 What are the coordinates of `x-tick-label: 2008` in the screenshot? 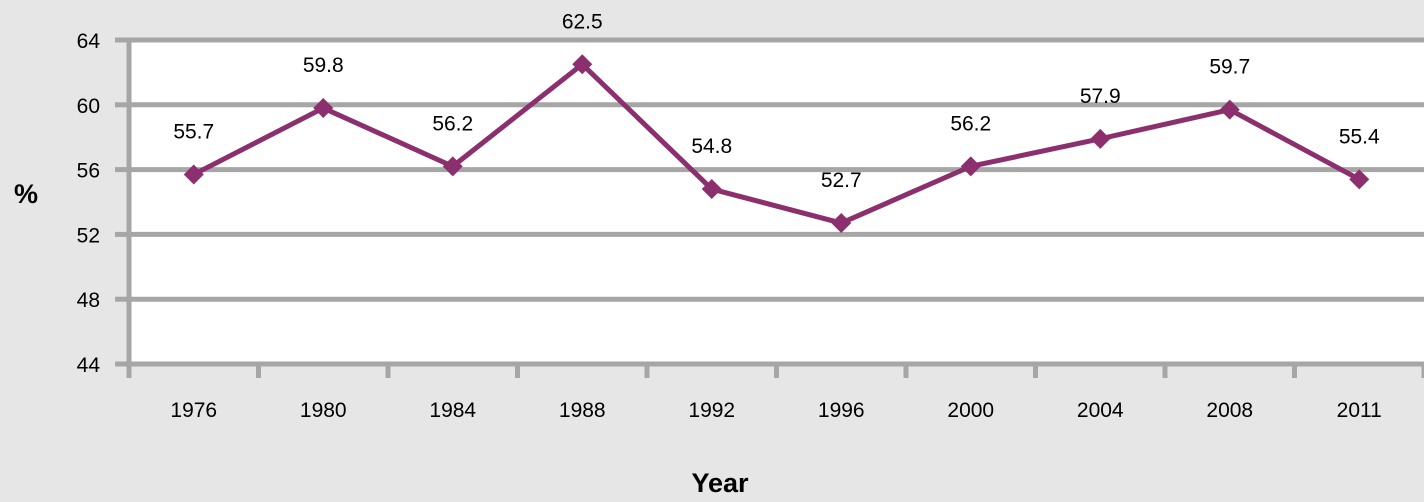 It's located at (1229, 410).